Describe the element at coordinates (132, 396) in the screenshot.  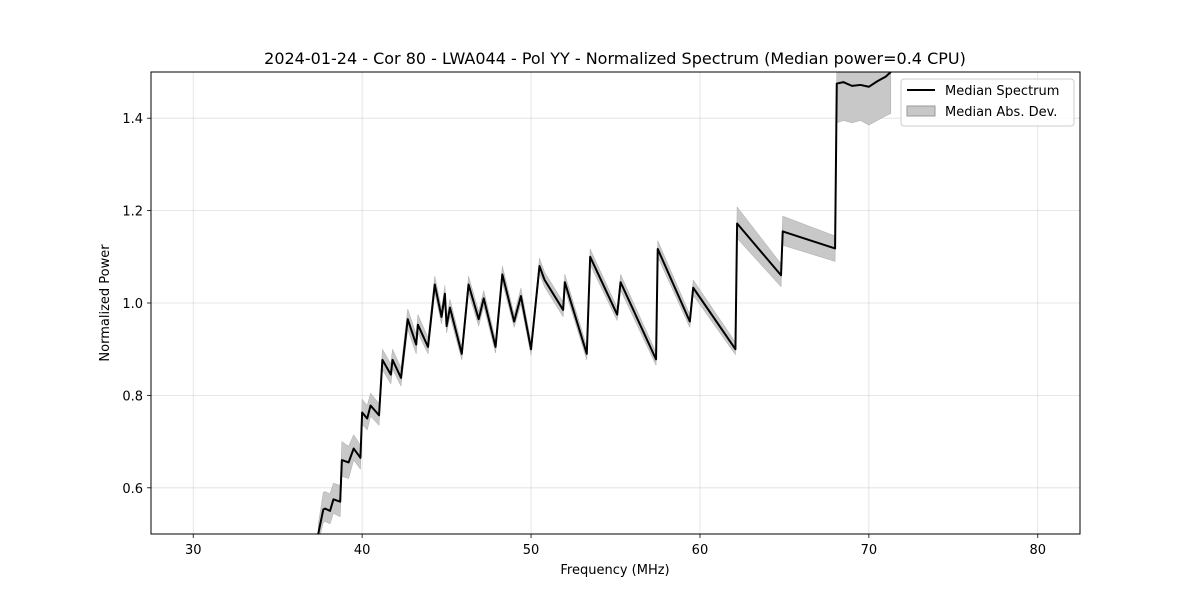
I see `y-tick-label: 0.8` at that location.